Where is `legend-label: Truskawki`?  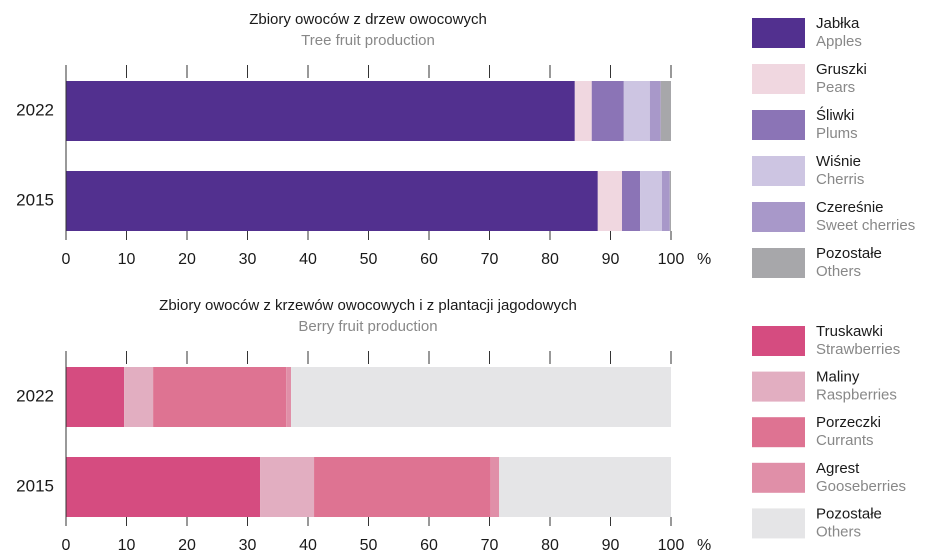
legend-label: Truskawki is located at coordinates (849, 331).